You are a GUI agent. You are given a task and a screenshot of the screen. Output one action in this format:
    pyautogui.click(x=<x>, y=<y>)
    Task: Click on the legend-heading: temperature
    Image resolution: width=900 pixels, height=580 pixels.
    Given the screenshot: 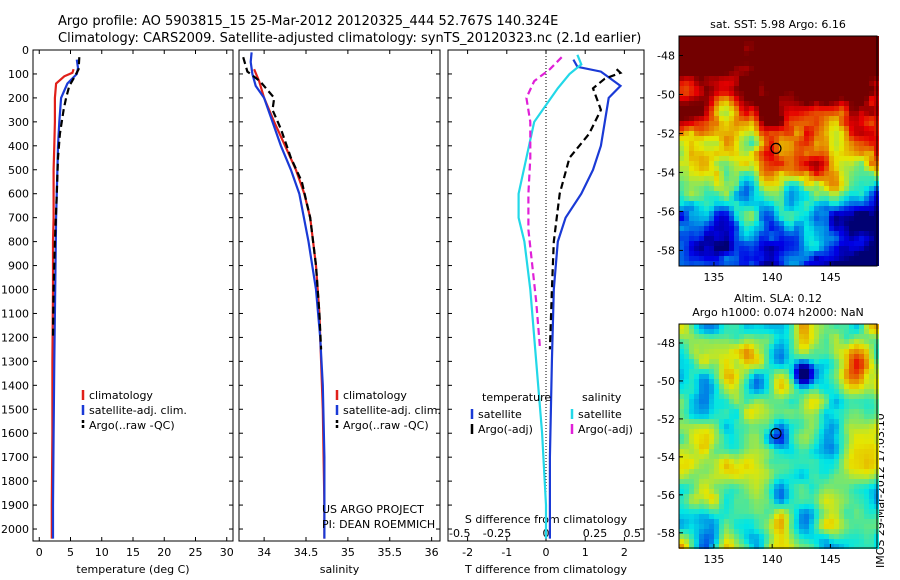 What is the action you would take?
    pyautogui.click(x=516, y=397)
    